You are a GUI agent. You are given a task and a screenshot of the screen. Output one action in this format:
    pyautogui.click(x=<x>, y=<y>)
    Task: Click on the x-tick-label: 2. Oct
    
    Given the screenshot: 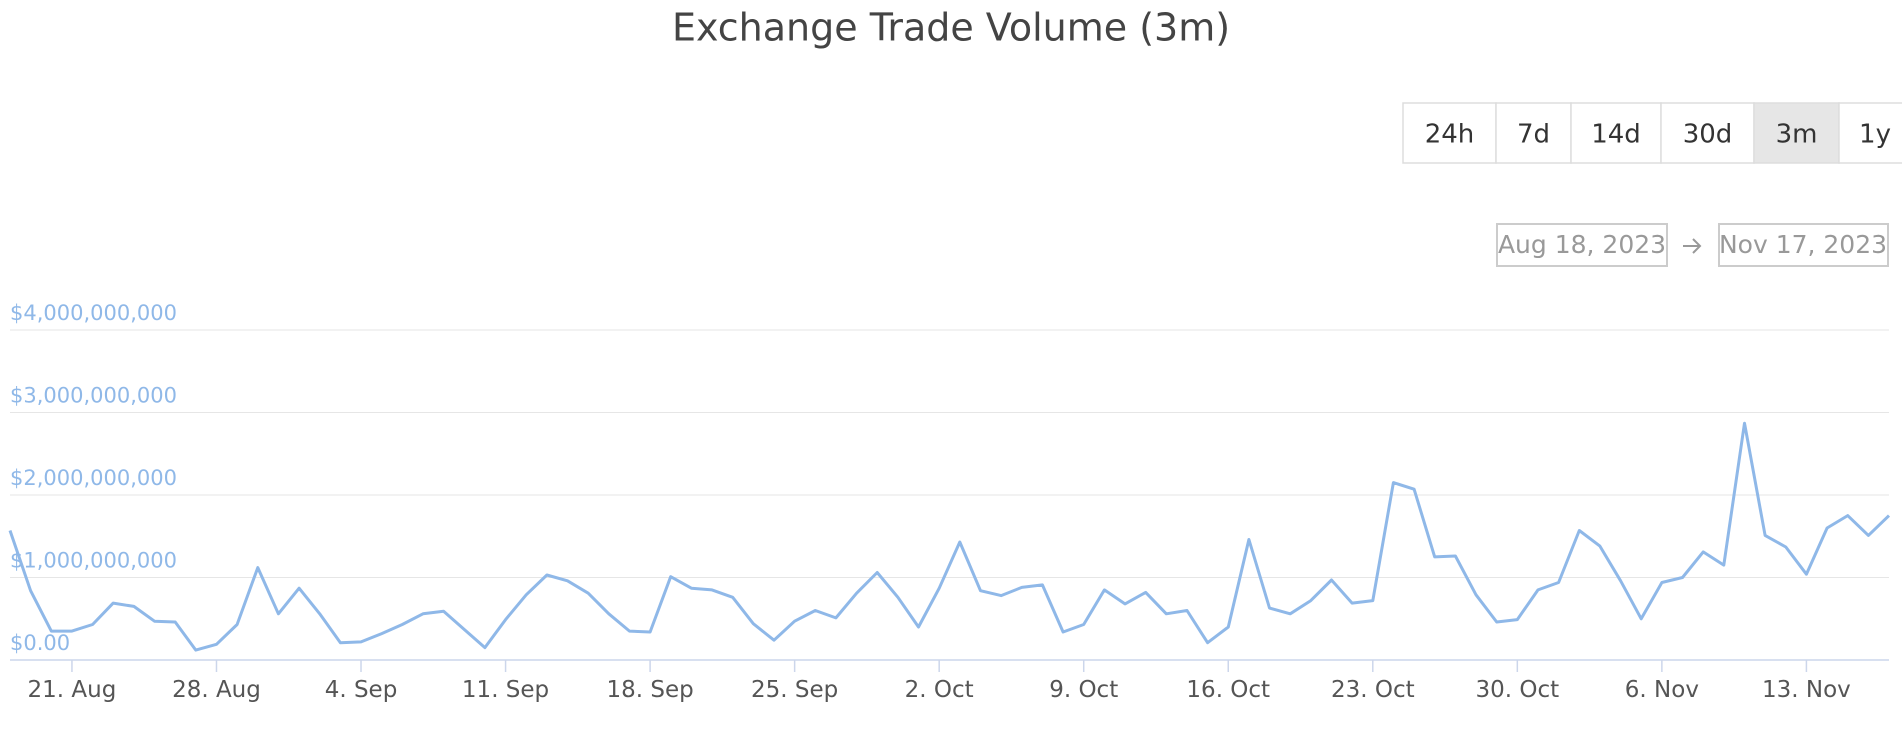 What is the action you would take?
    pyautogui.click(x=939, y=690)
    